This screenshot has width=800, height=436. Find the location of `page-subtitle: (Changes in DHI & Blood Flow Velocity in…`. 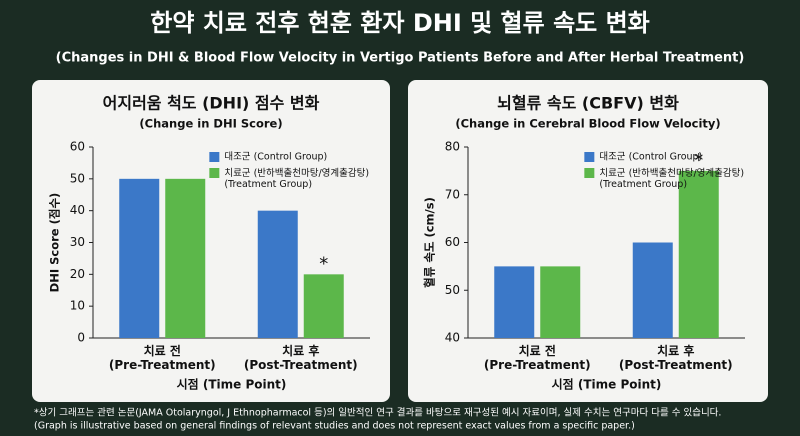

page-subtitle: (Changes in DHI & Blood Flow Velocity in… is located at coordinates (400, 58).